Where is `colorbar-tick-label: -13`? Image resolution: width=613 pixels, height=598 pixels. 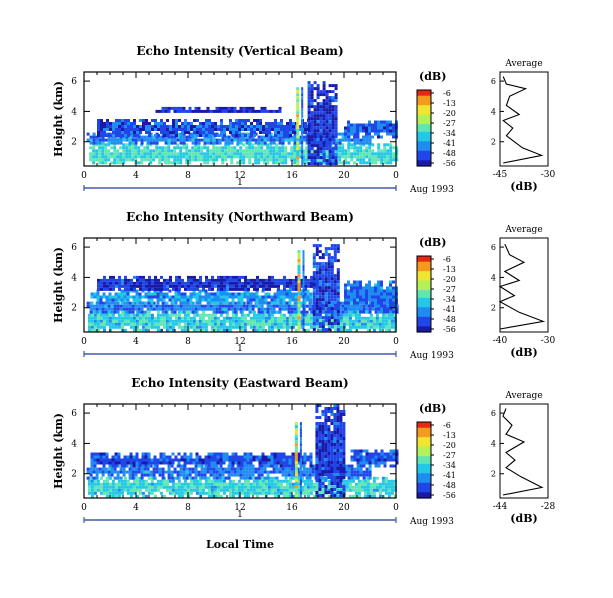
colorbar-tick-label: -13 is located at coordinates (449, 103).